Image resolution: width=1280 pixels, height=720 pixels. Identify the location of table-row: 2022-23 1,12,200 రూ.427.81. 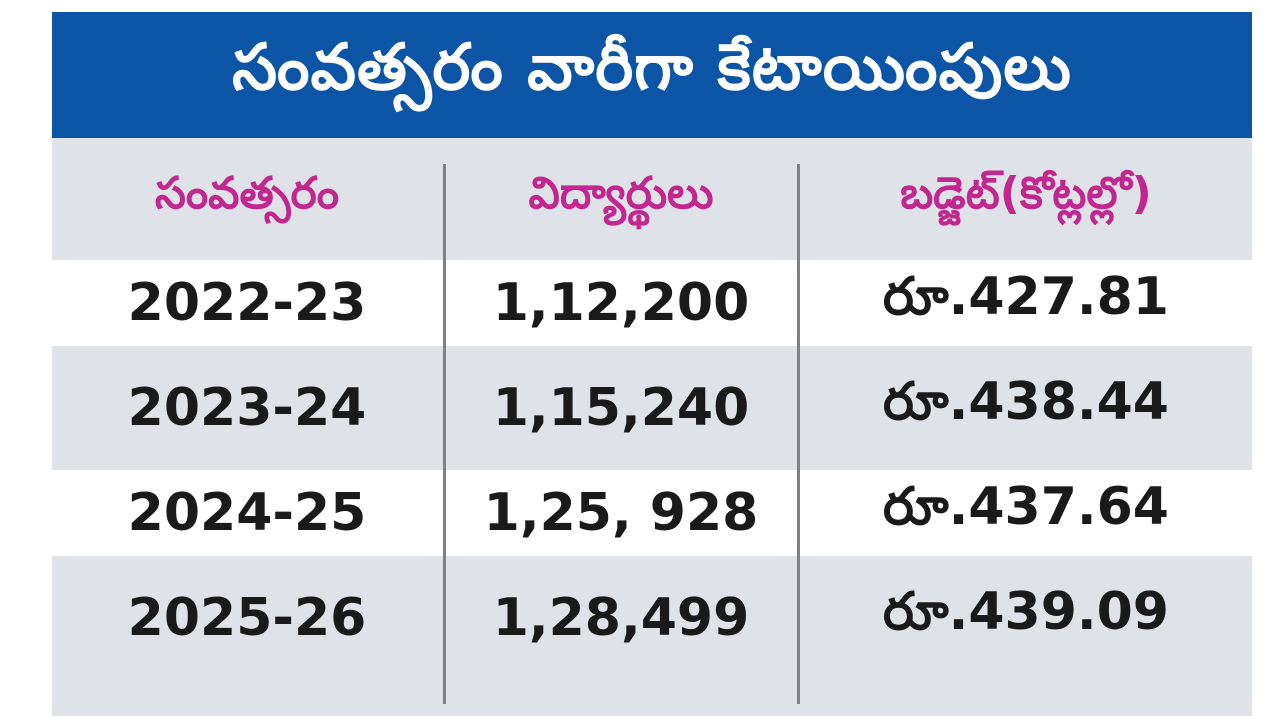
(652, 303).